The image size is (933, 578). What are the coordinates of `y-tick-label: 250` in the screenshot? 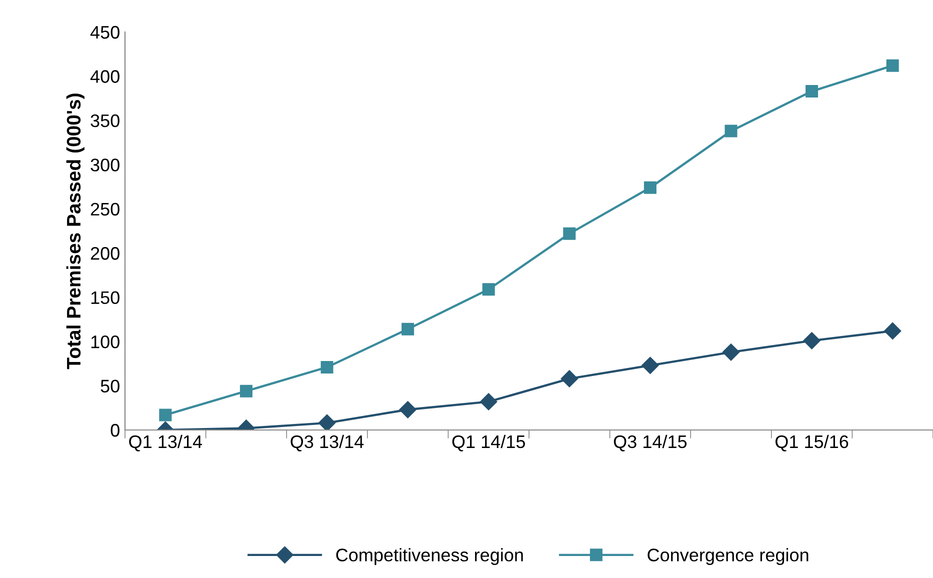 It's located at (105, 209).